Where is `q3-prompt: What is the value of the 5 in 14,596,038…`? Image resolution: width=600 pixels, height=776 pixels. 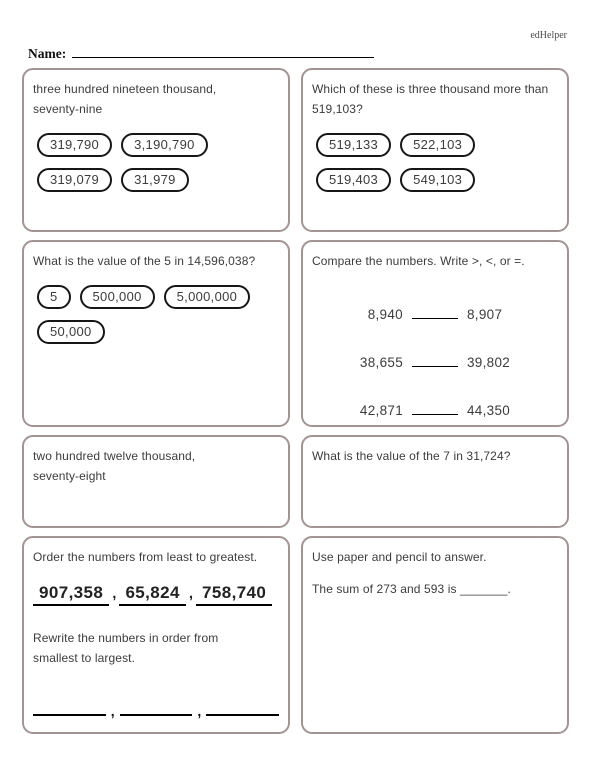 q3-prompt: What is the value of the 5 in 14,596,038… is located at coordinates (144, 261).